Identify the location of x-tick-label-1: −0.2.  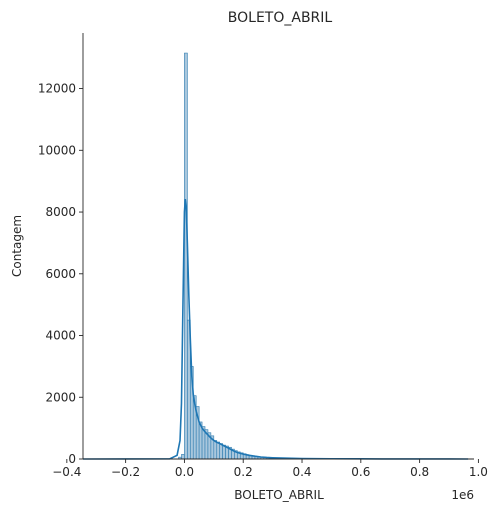
(125, 472).